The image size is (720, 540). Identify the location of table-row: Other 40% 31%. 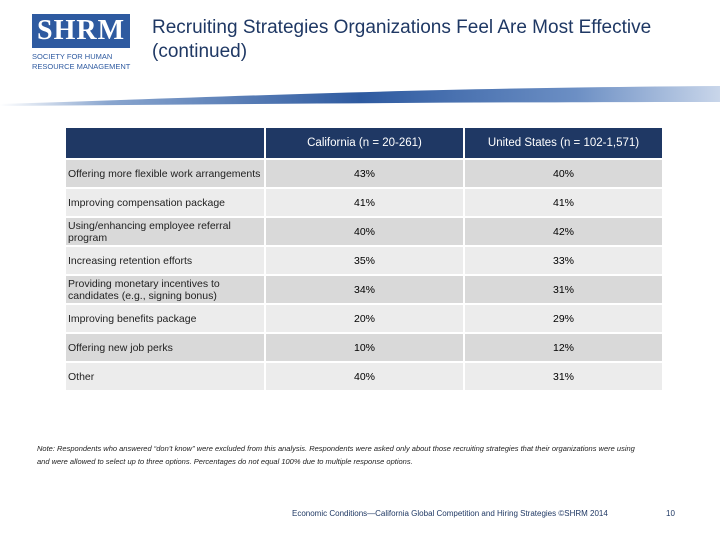
(364, 376).